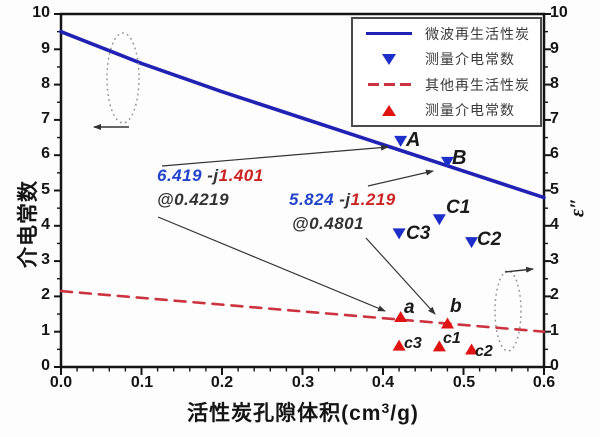 This screenshot has height=437, width=600. I want to click on annotation-real-part: 6.419, so click(180, 175).